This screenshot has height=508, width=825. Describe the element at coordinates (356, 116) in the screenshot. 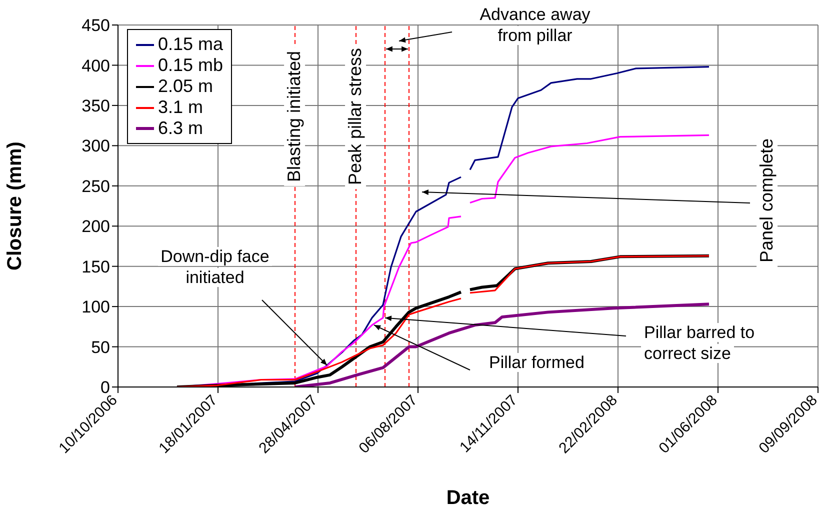

I see `ref-line-label: Peak pillar stress` at that location.